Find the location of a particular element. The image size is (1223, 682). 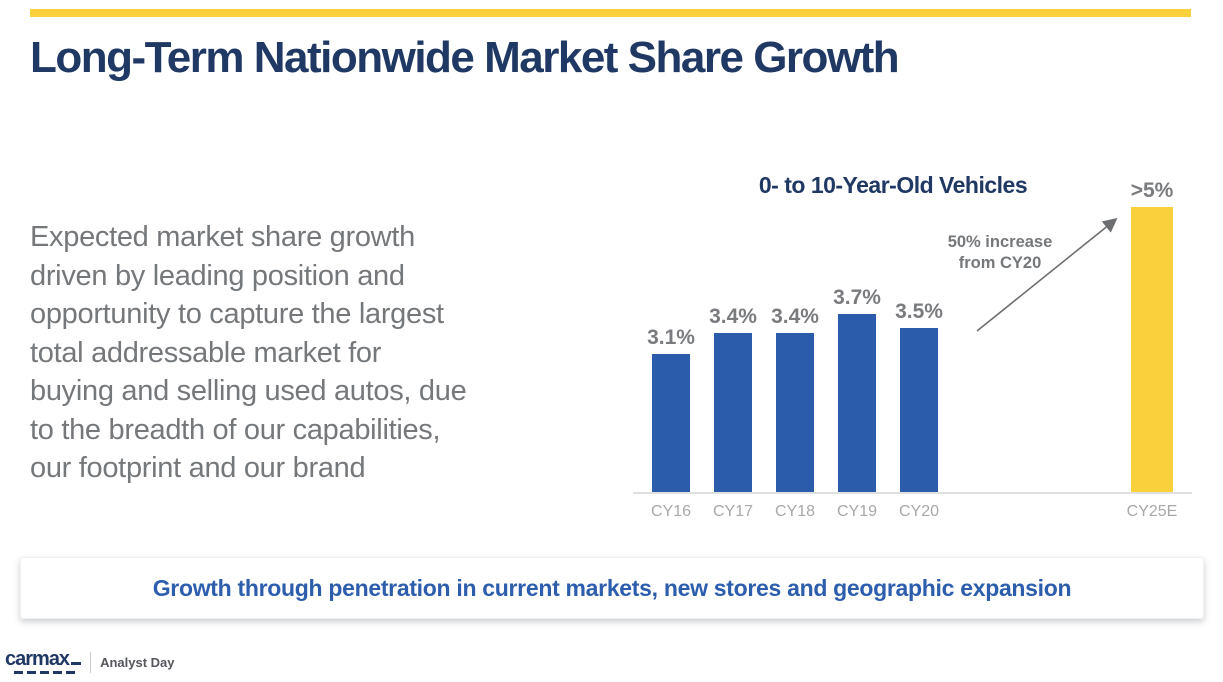

value-label-CY19: 3.7% is located at coordinates (857, 297).